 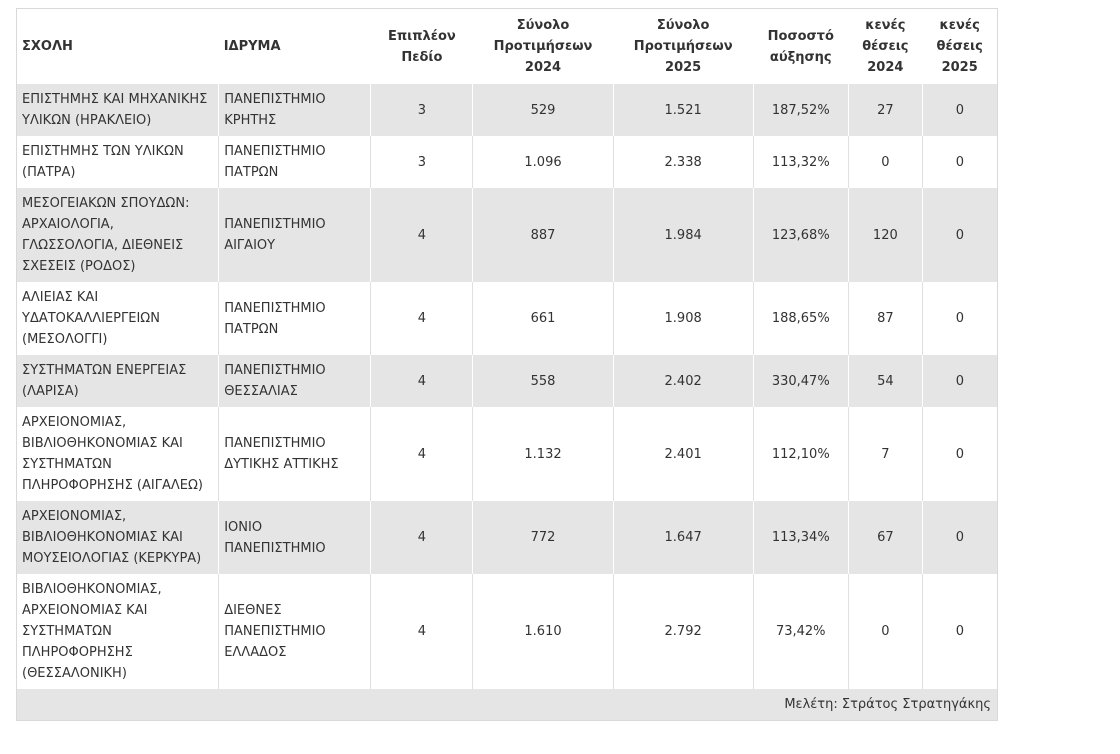 I want to click on study-credit: Μελέτη: Στράτος Στρατηγάκης, so click(x=507, y=705).